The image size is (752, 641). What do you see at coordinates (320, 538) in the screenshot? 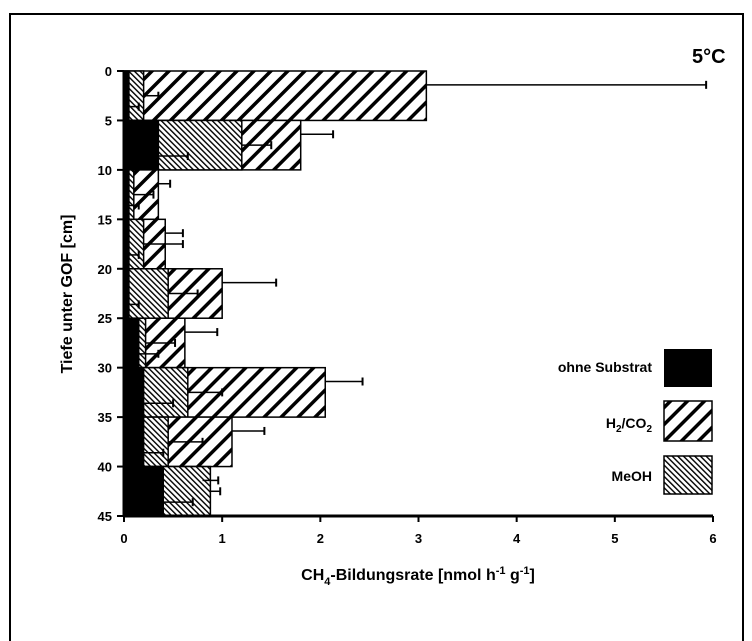
I see `x-tick-label-2: 2` at bounding box center [320, 538].